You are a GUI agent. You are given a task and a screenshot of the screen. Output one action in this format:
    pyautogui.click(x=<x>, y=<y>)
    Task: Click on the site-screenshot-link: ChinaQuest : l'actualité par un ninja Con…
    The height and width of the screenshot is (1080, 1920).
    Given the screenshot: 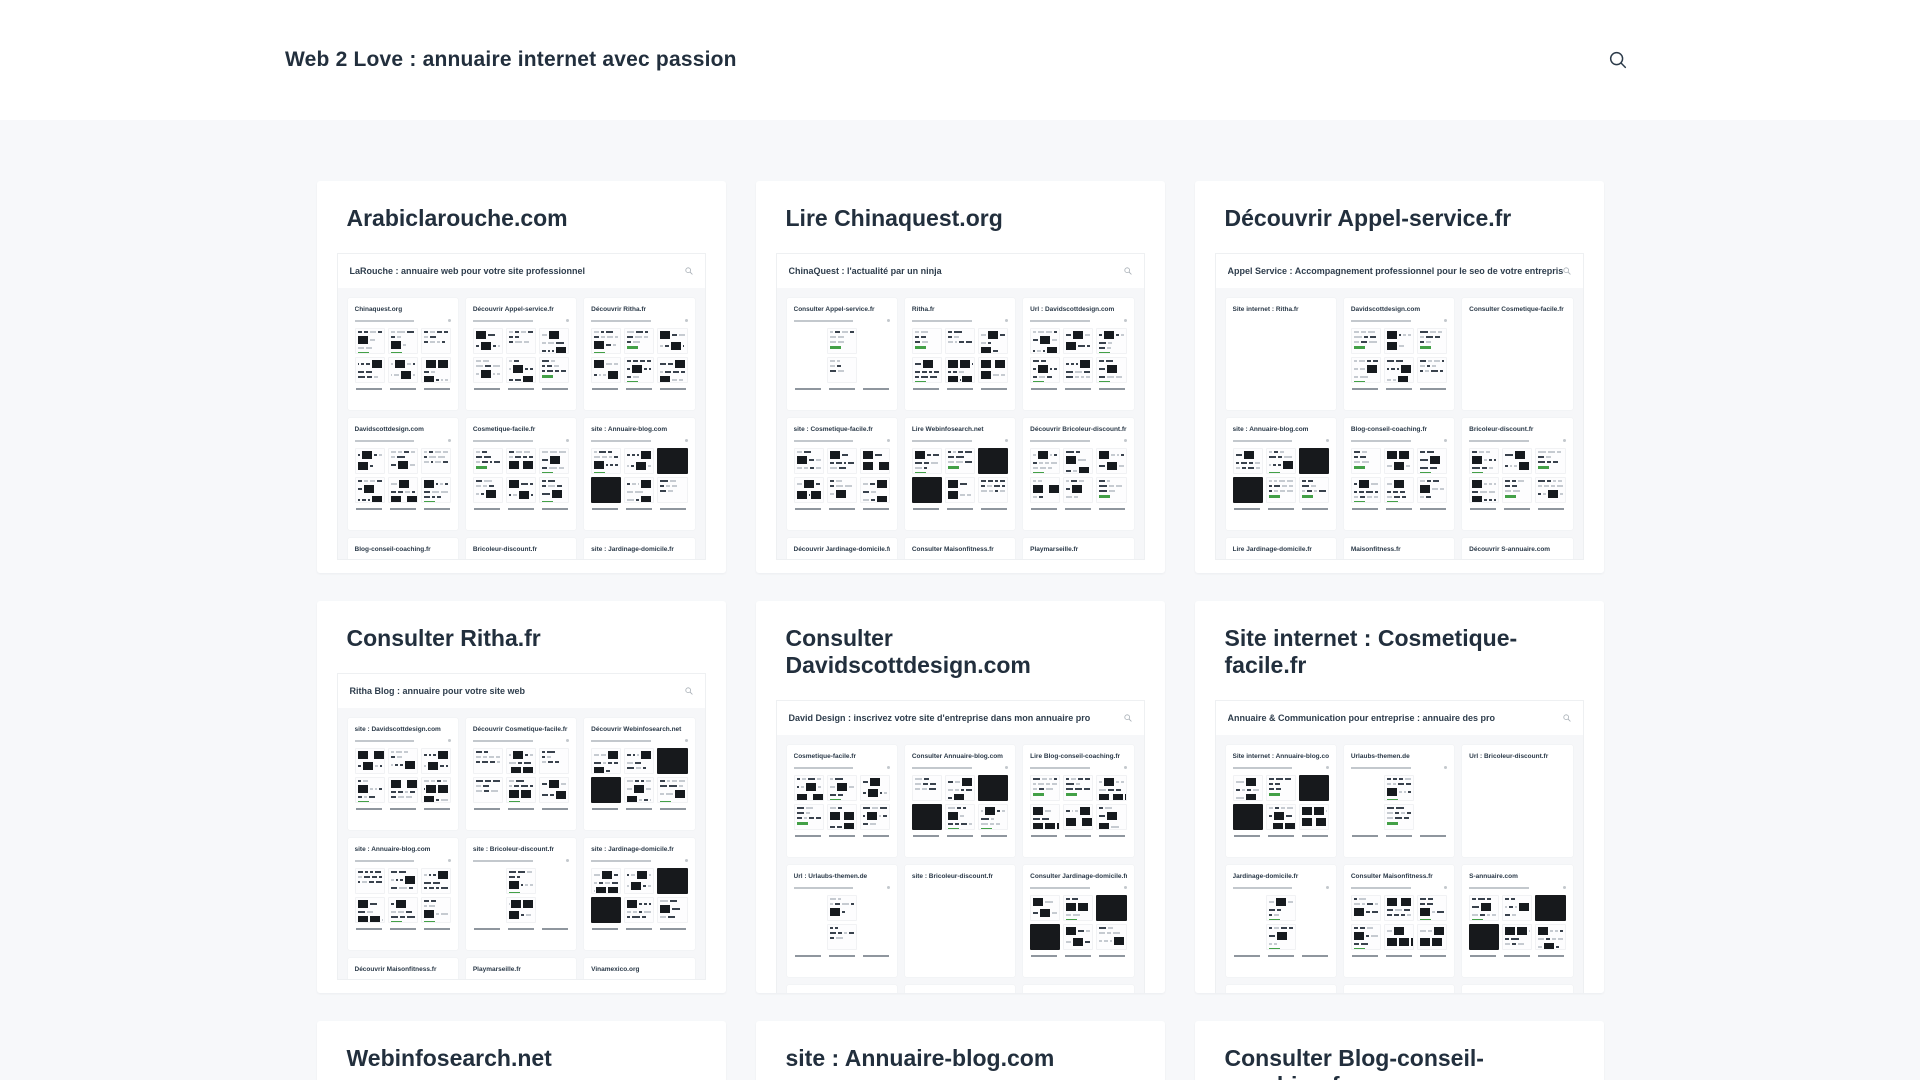 What is the action you would take?
    pyautogui.click(x=960, y=407)
    